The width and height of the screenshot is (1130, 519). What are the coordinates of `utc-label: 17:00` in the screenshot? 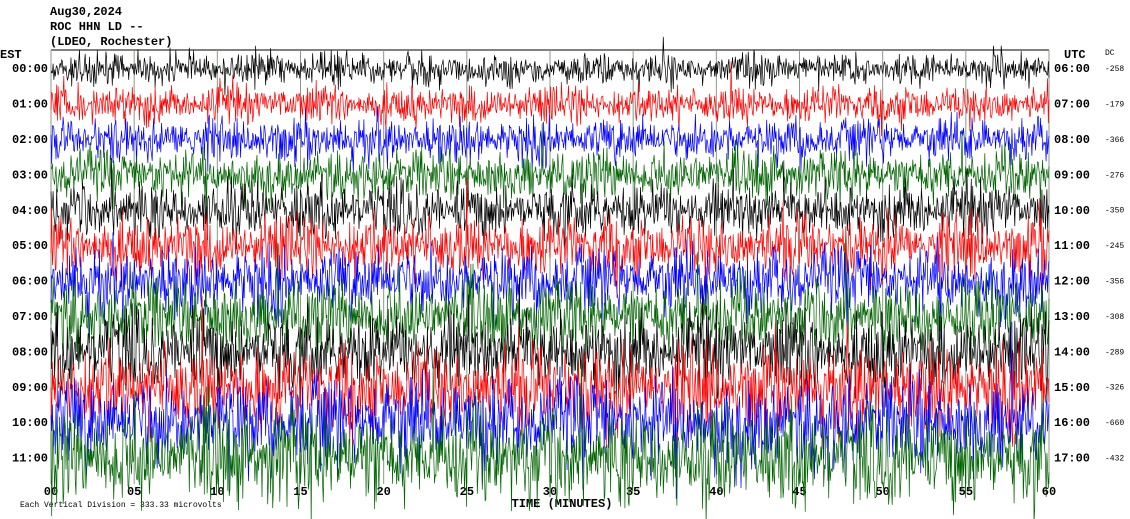 It's located at (1072, 459).